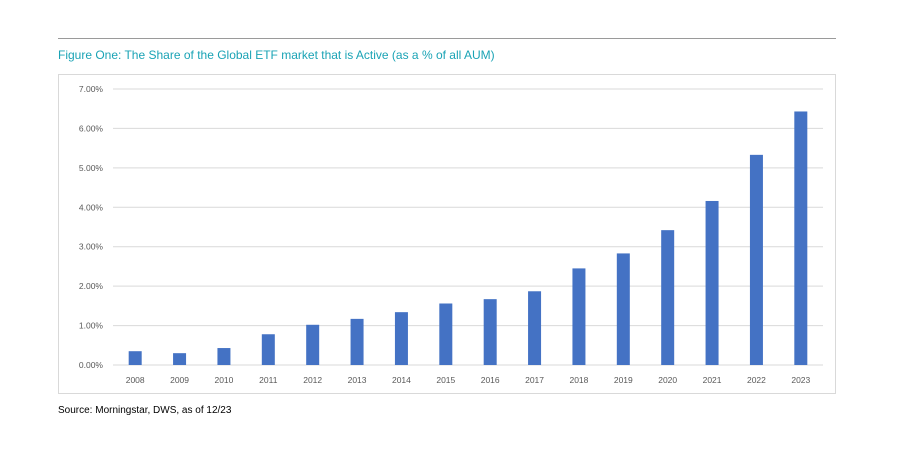  Describe the element at coordinates (312, 380) in the screenshot. I see `x-tick-label: 2012` at that location.